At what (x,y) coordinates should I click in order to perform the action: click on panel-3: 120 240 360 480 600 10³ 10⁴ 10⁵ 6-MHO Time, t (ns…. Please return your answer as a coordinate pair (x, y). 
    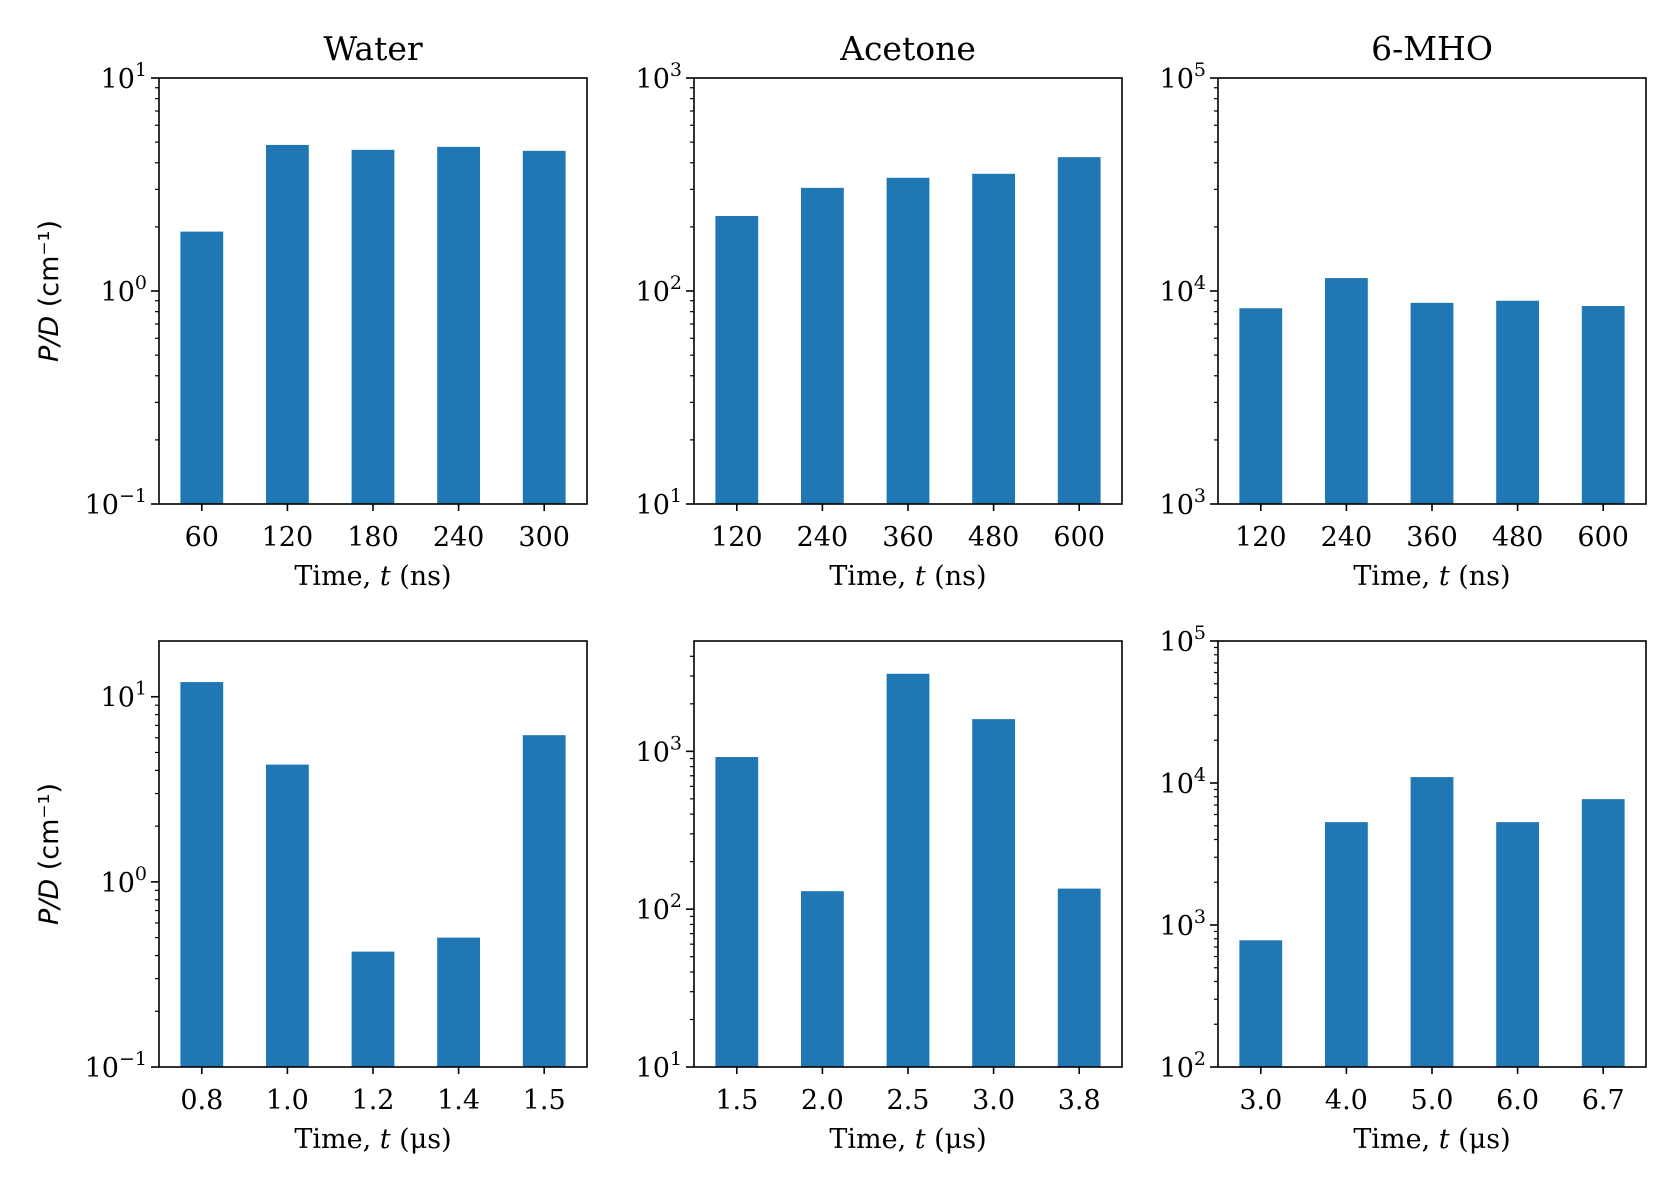
    Looking at the image, I should click on (1403, 310).